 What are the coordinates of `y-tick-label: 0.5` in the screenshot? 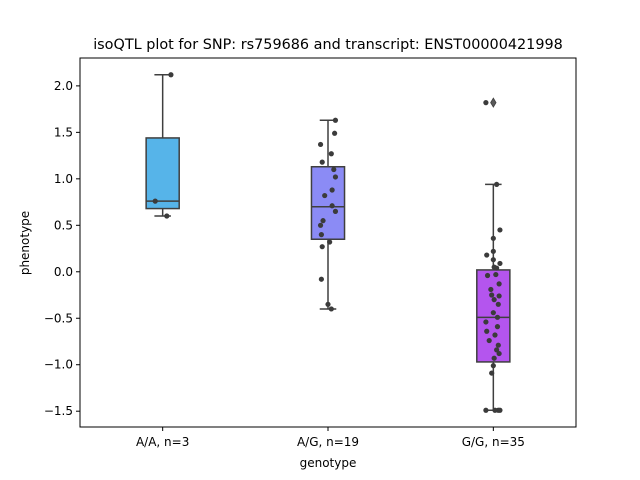 It's located at (63, 225).